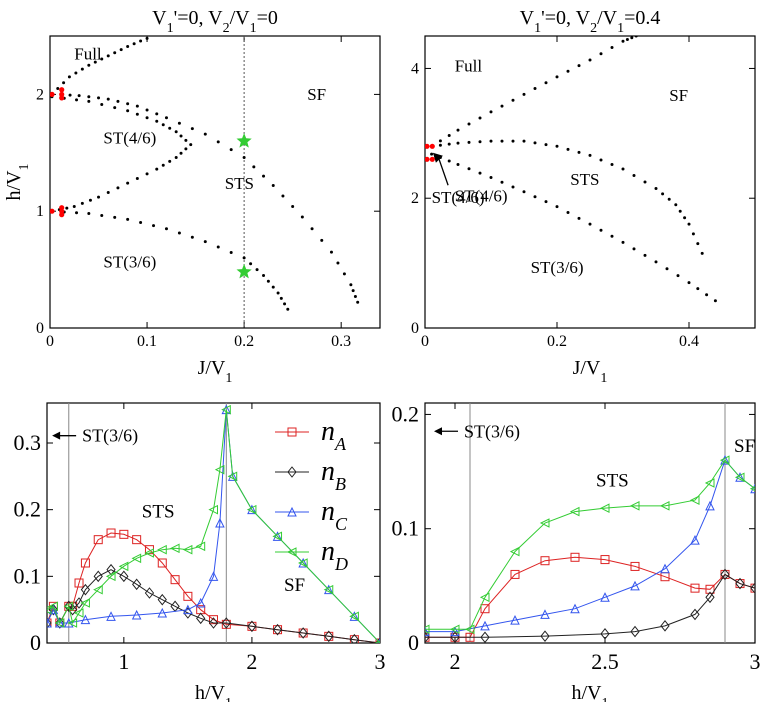 Image resolution: width=763 pixels, height=702 pixels. Describe the element at coordinates (334, 515) in the screenshot. I see `legend-entry: nC` at that location.